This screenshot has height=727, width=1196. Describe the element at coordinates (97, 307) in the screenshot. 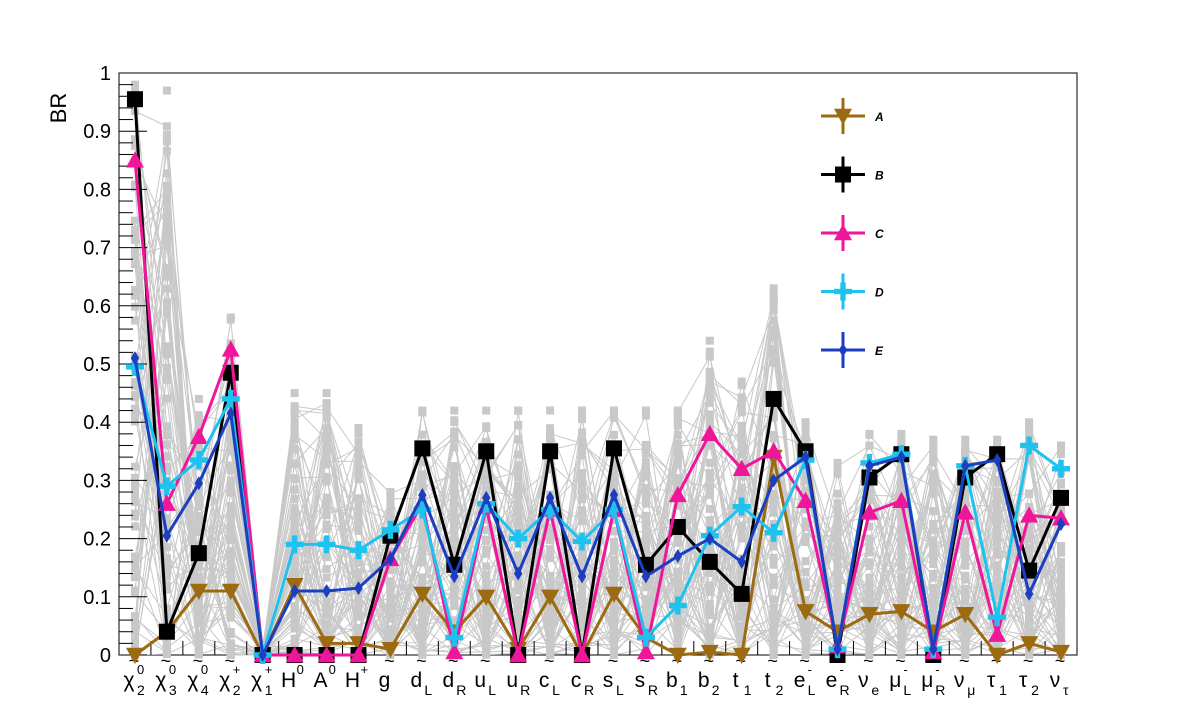

I see `y-tick-label: 0.6` at that location.